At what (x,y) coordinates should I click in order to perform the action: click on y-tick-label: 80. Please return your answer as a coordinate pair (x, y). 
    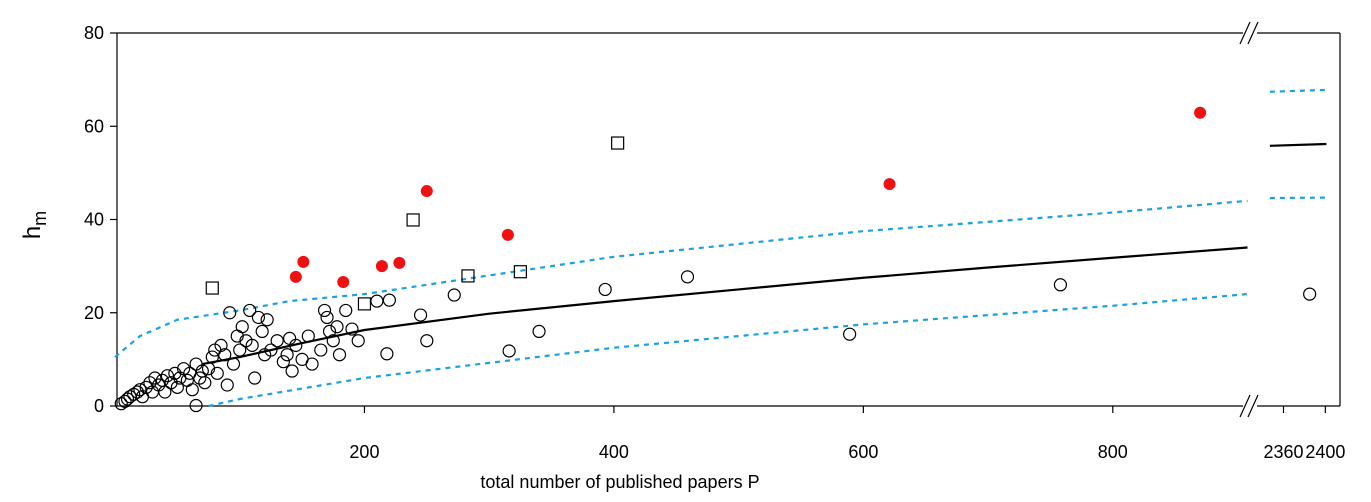
    Looking at the image, I should click on (94, 33).